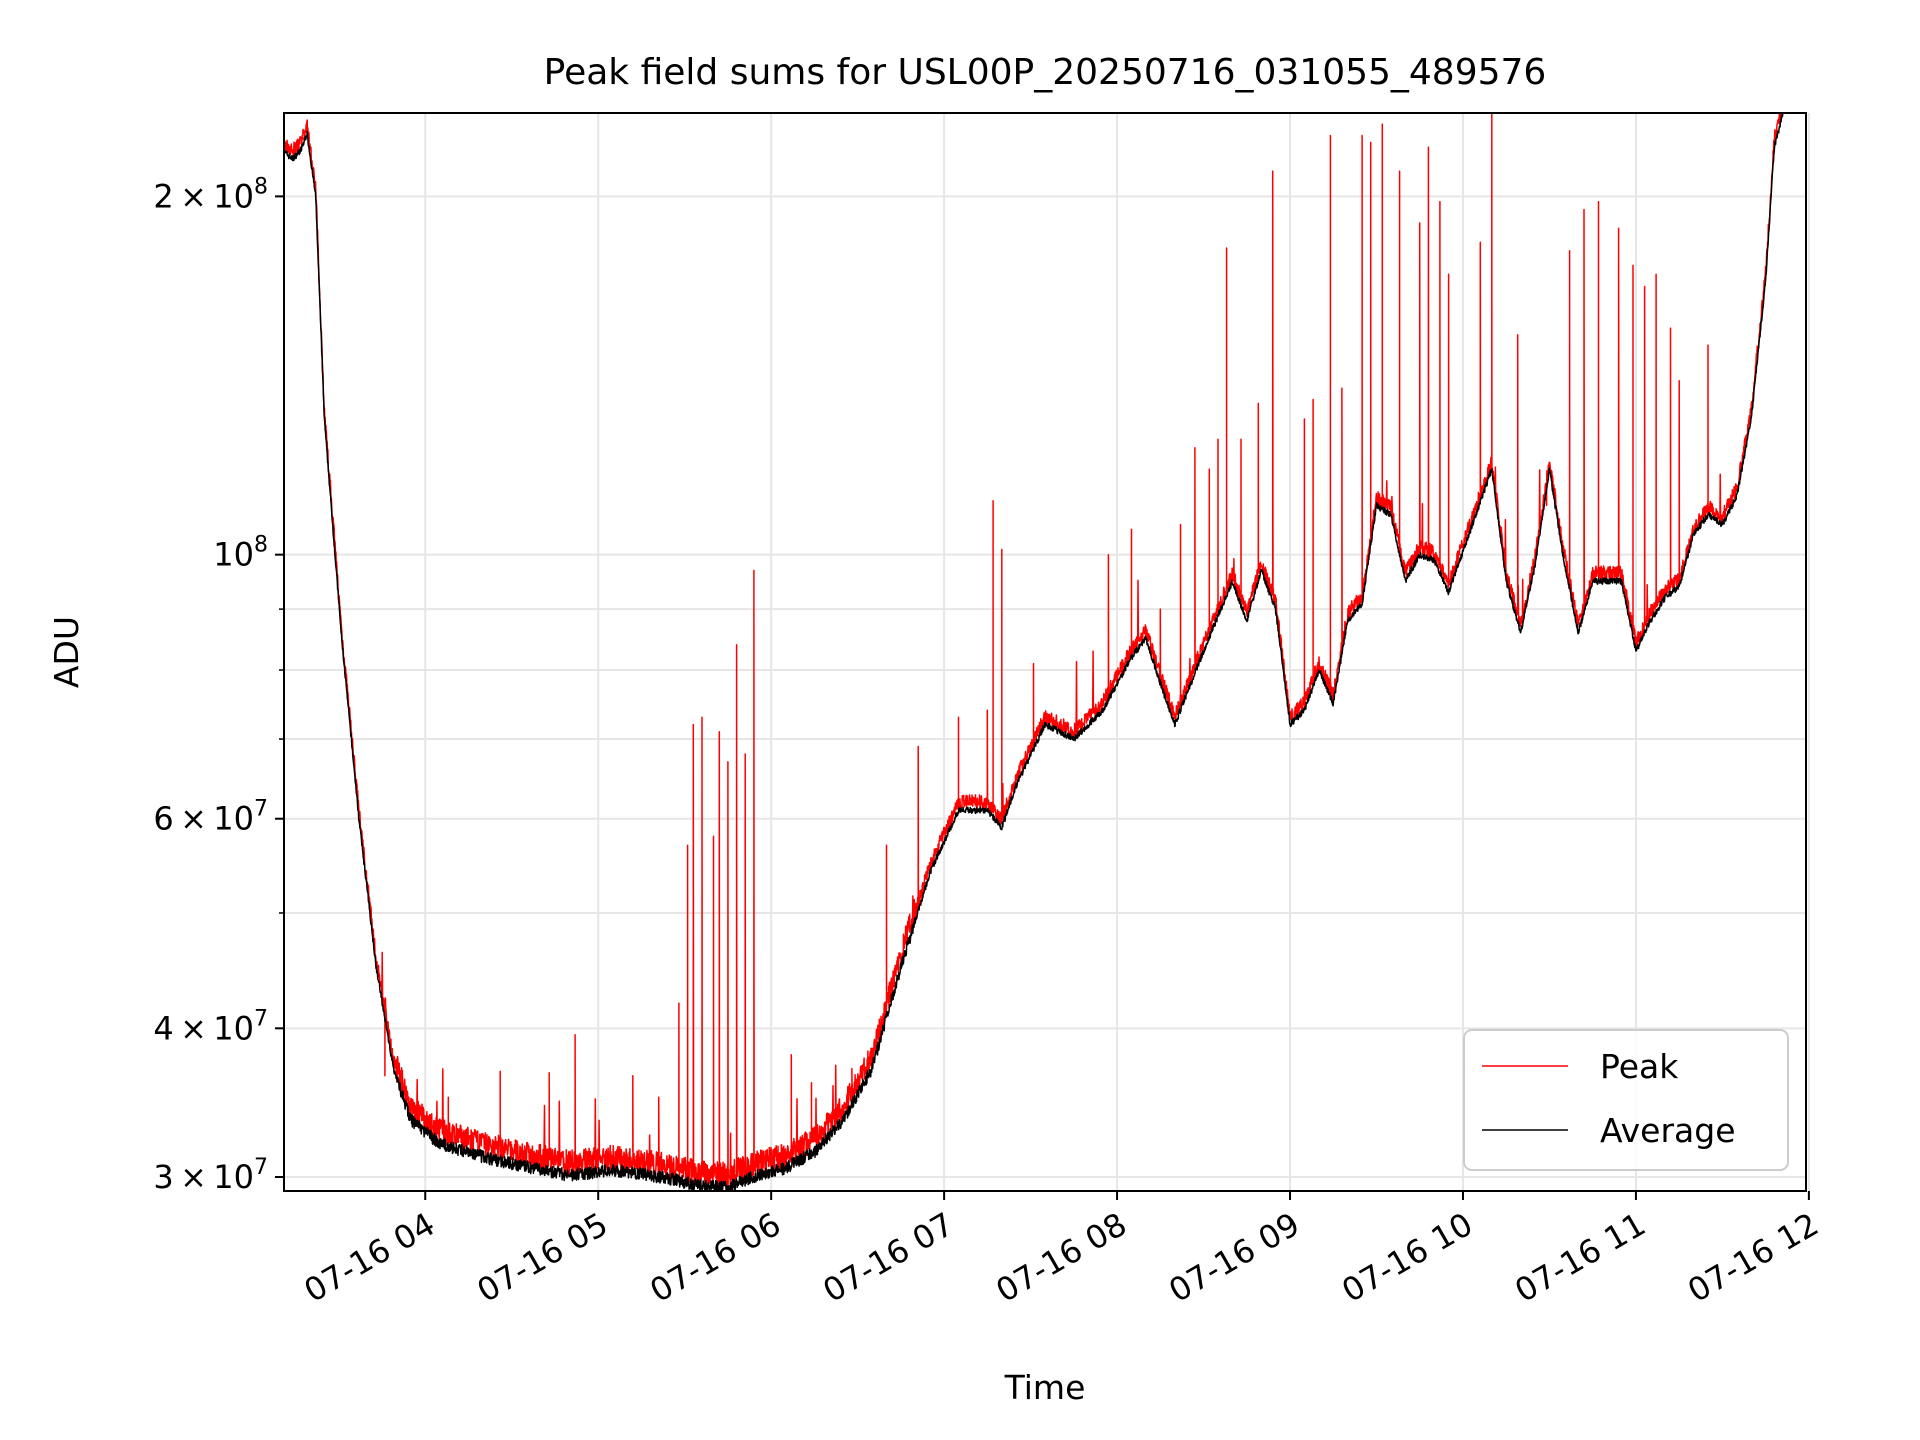 The width and height of the screenshot is (1920, 1440). What do you see at coordinates (1668, 1130) in the screenshot?
I see `legend-label-average: Average` at bounding box center [1668, 1130].